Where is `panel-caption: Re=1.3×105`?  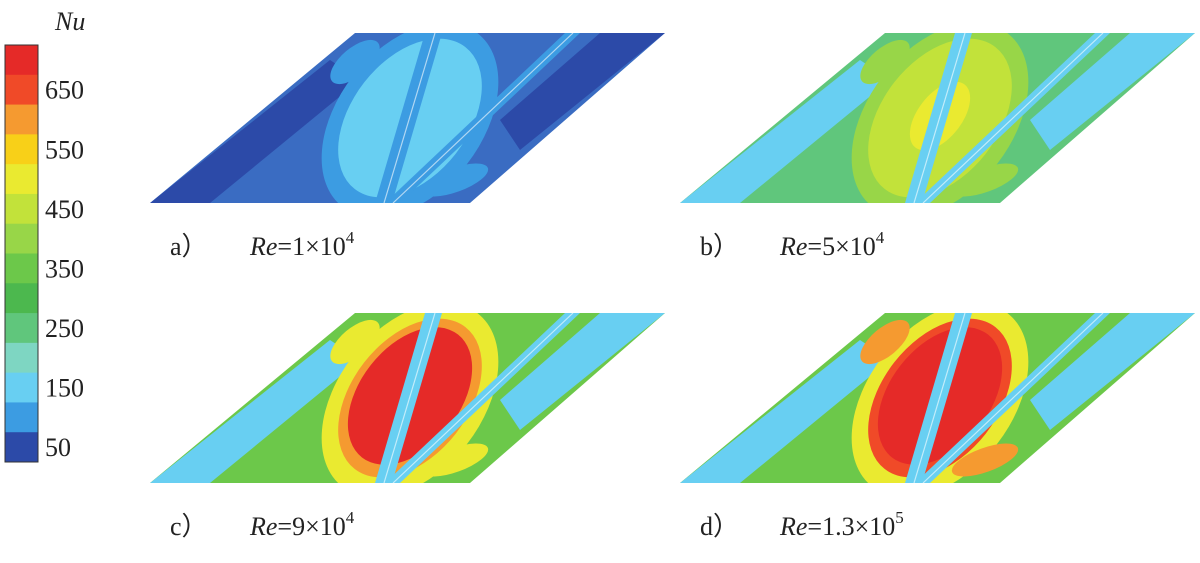 panel-caption: Re=1.3×105 is located at coordinates (841, 524).